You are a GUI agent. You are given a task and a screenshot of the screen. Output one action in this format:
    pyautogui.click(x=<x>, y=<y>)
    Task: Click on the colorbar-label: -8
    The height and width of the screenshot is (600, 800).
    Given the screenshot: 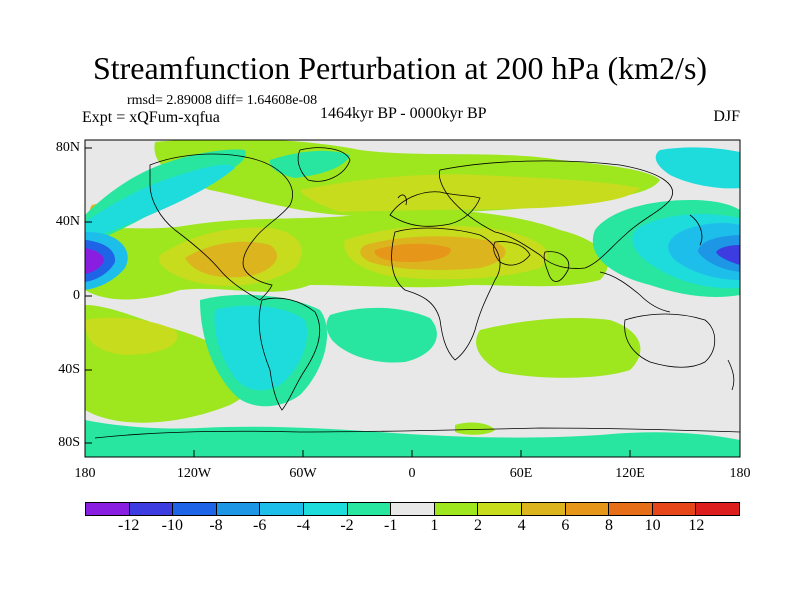 What is the action you would take?
    pyautogui.click(x=216, y=525)
    